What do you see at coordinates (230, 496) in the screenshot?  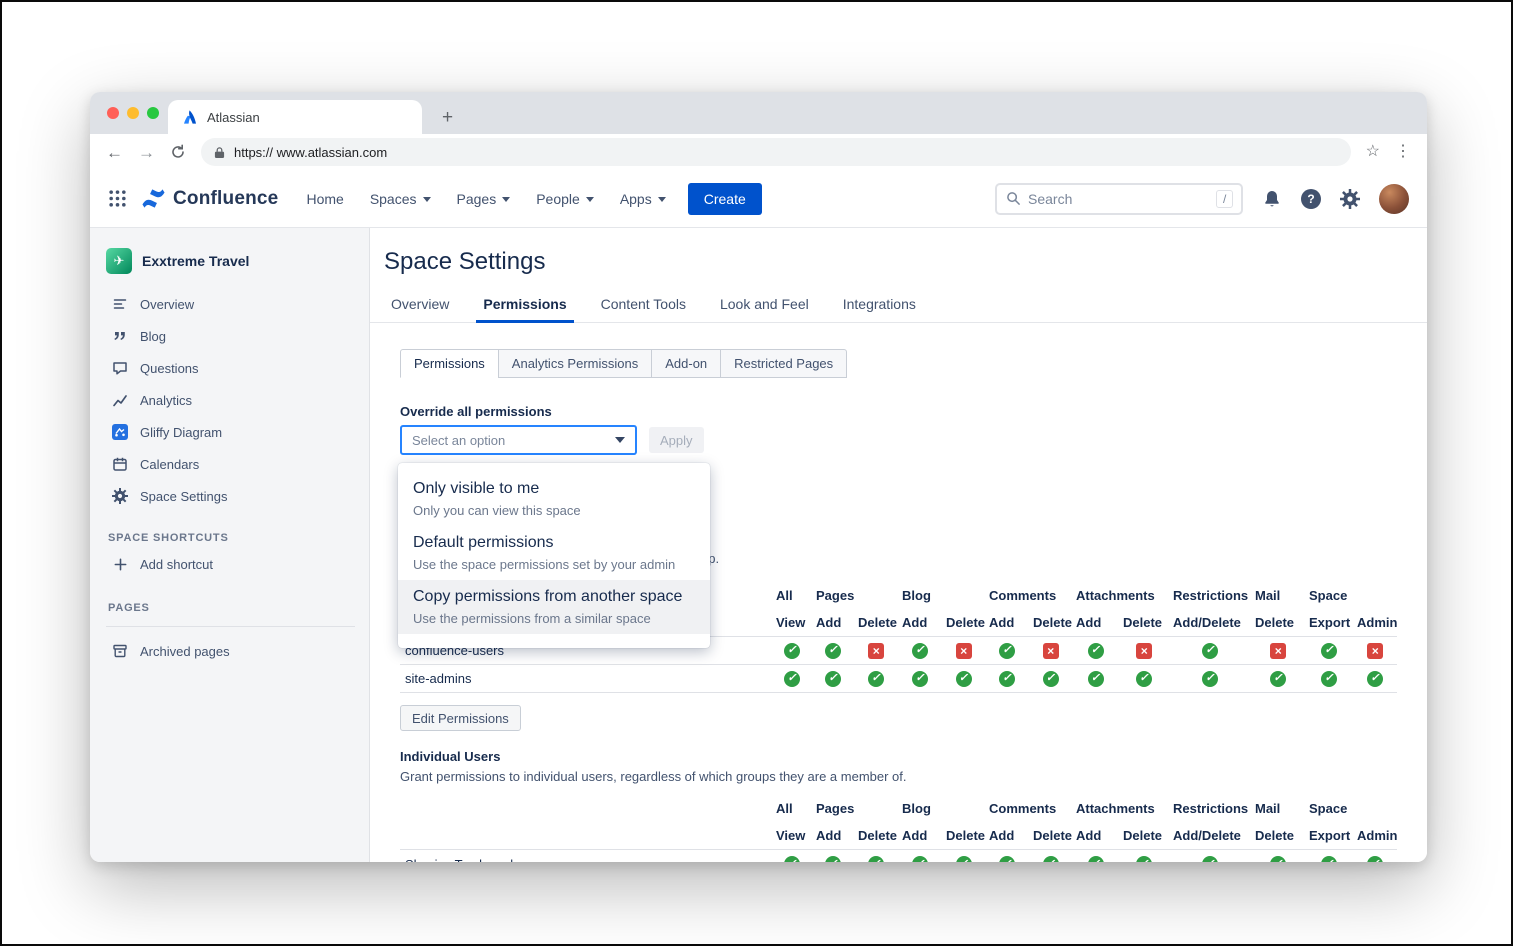 I see `sidebar-item-space-settings: Space Settings` at bounding box center [230, 496].